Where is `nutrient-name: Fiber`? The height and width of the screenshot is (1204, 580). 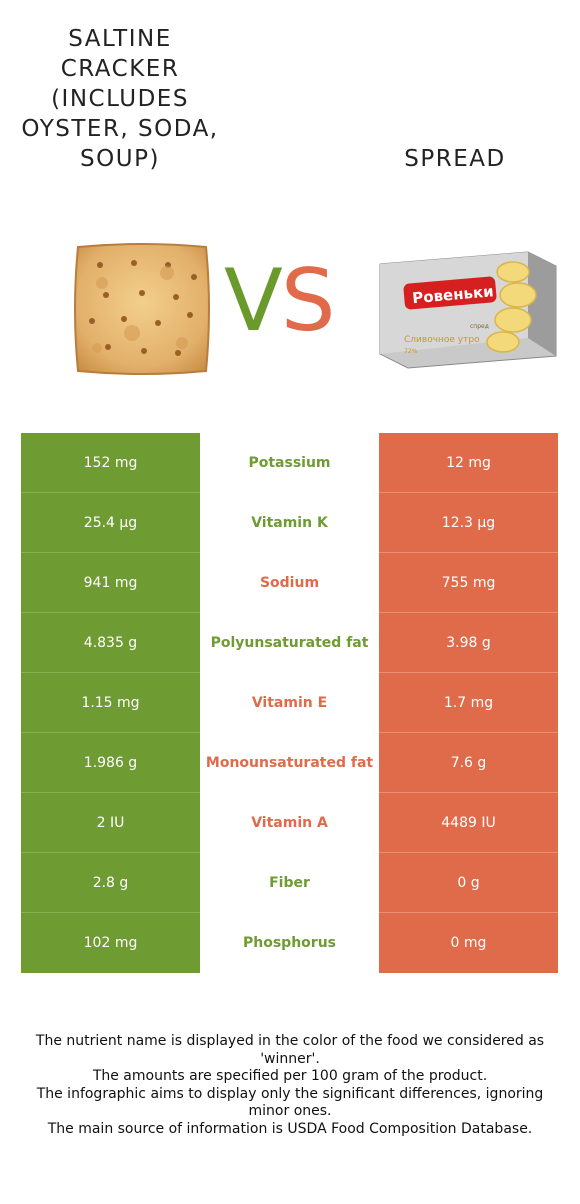
nutrient-name: Fiber is located at coordinates (289, 883).